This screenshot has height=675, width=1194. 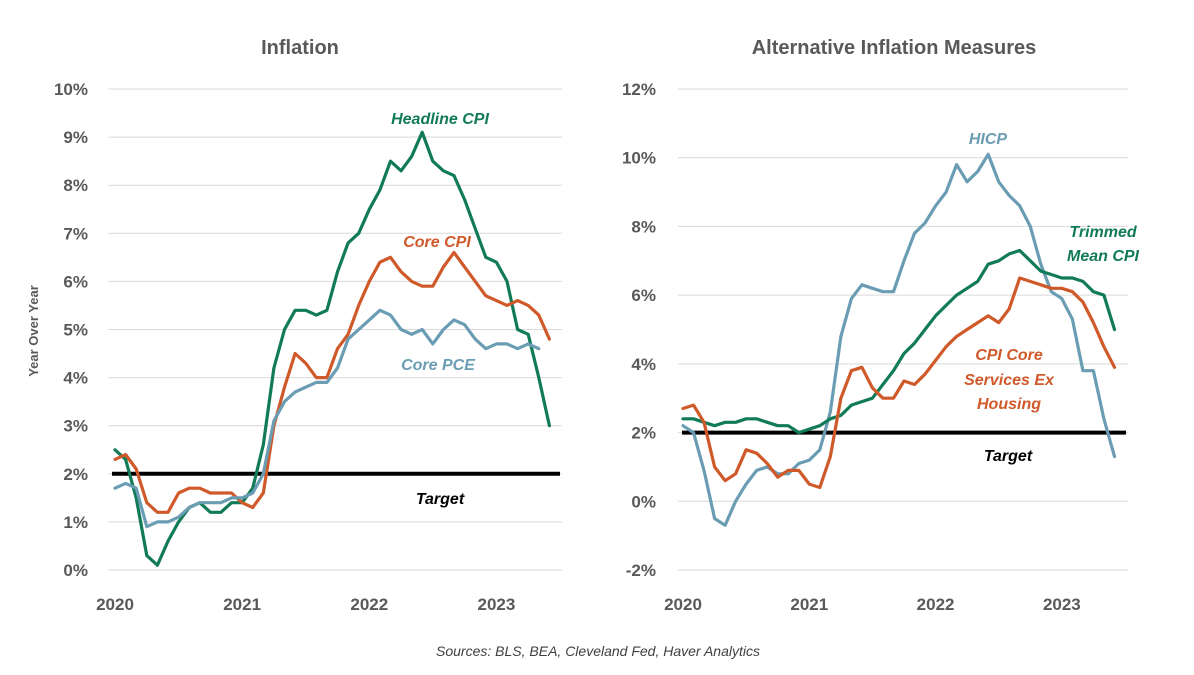 What do you see at coordinates (1103, 244) in the screenshot?
I see `series-label-trimmed-mean-cpi: Trimmed Mean CPI` at bounding box center [1103, 244].